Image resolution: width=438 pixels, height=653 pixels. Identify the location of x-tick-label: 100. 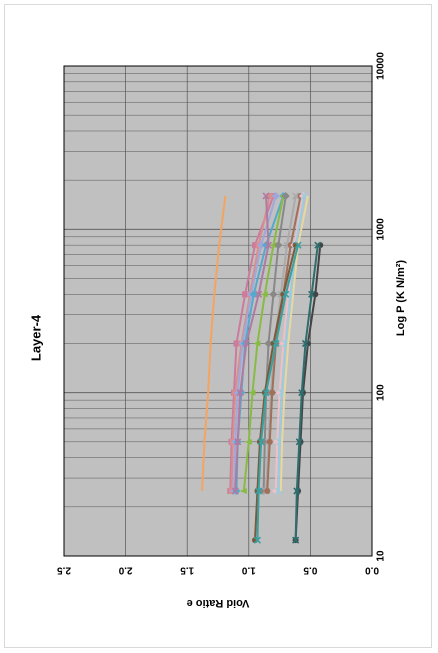
(381, 392).